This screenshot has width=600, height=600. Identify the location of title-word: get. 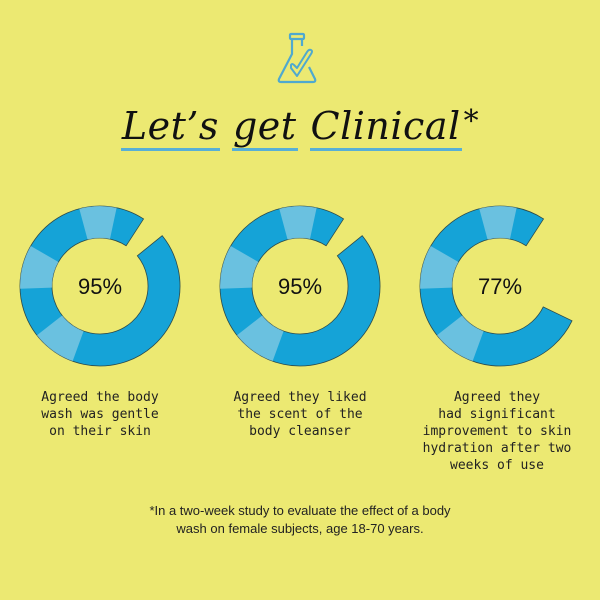
(264, 127).